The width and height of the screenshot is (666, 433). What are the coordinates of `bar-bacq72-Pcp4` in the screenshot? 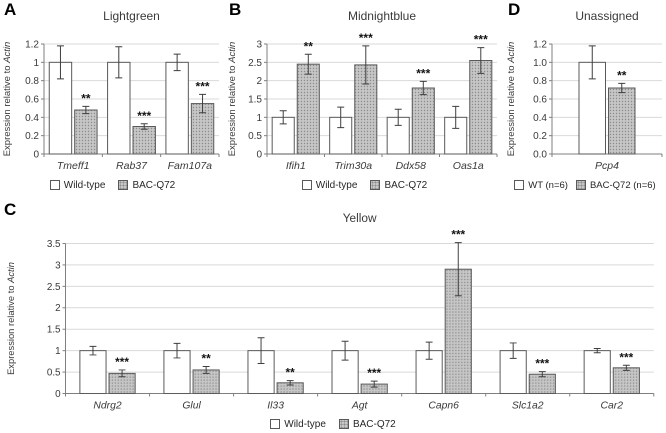 It's located at (622, 121).